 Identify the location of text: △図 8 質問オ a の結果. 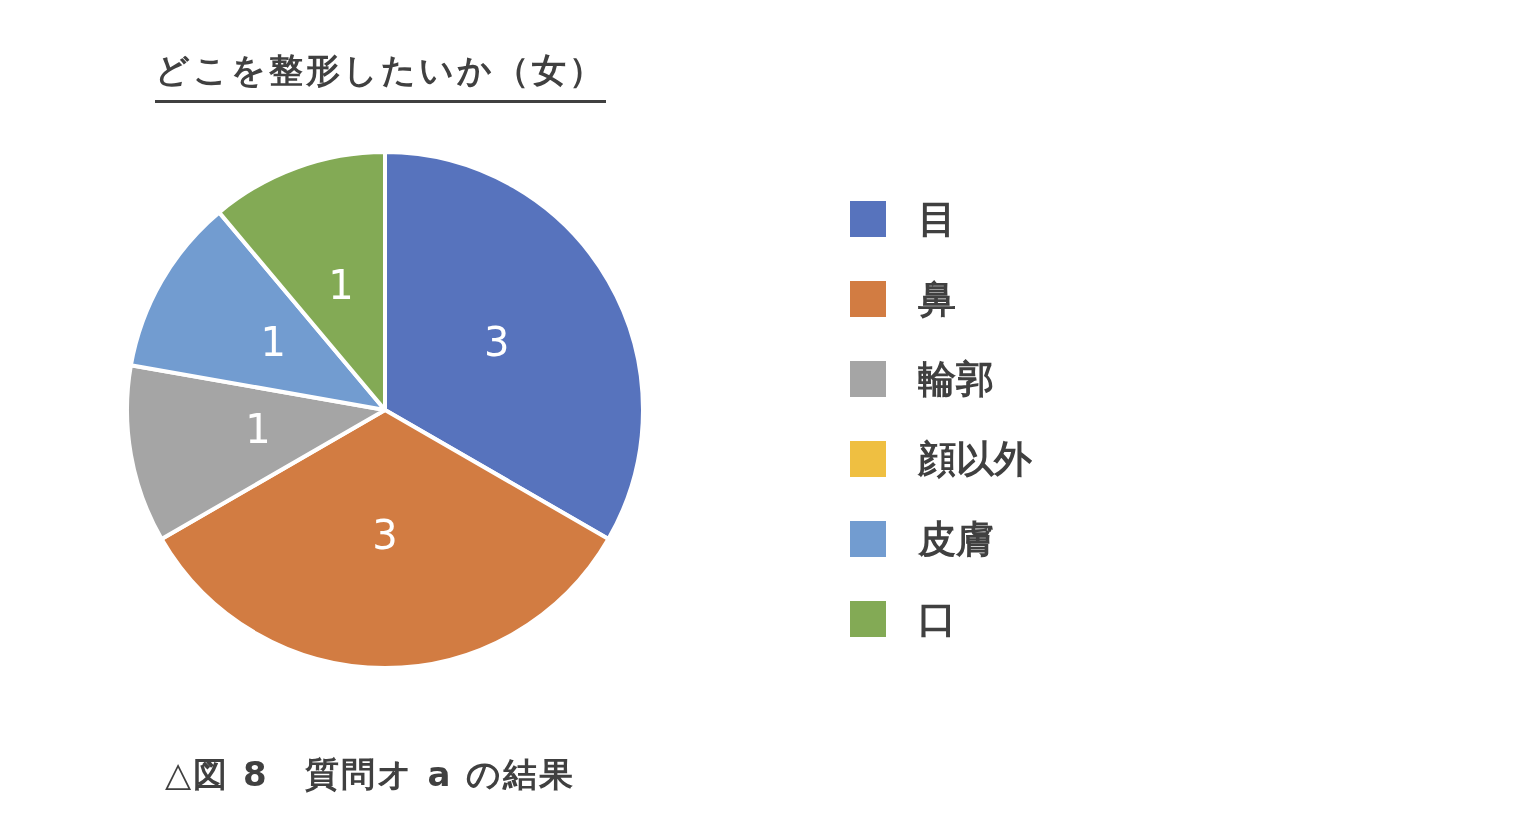
(370, 774).